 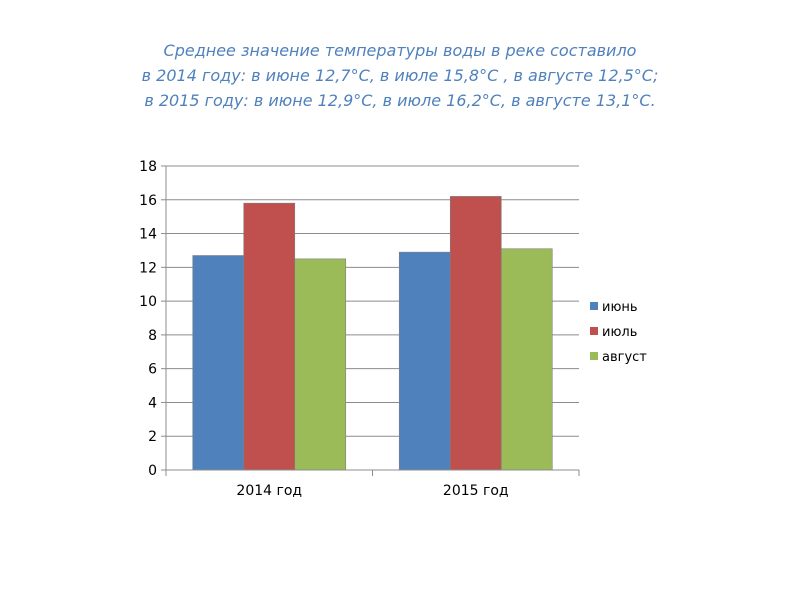 What do you see at coordinates (148, 319) in the screenshot?
I see `y-tick-labels: 0 2 4 6 8 10 12 14 16 18` at bounding box center [148, 319].